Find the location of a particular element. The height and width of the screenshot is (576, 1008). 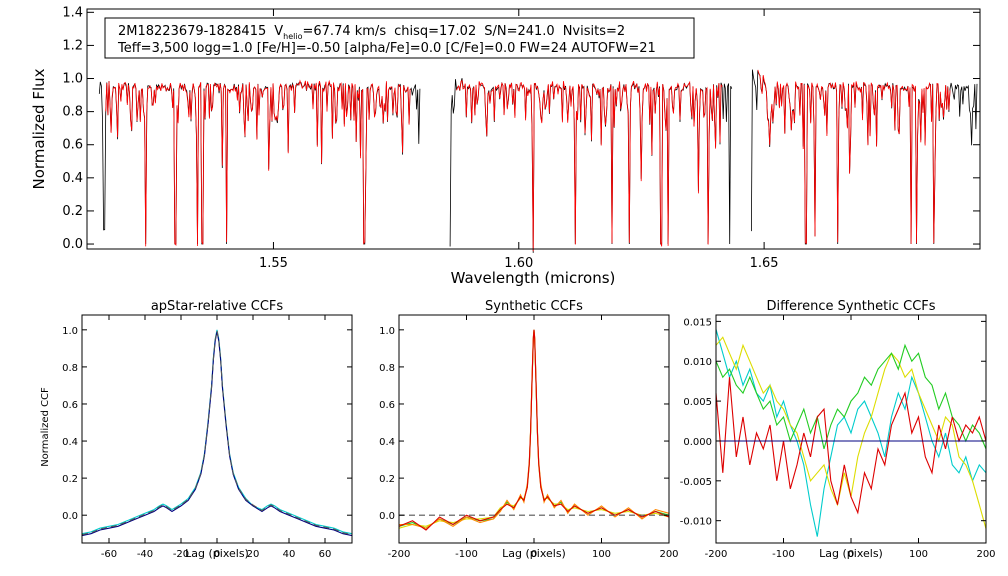

synthetic-ccf-x-tick-label: -200 is located at coordinates (399, 554).